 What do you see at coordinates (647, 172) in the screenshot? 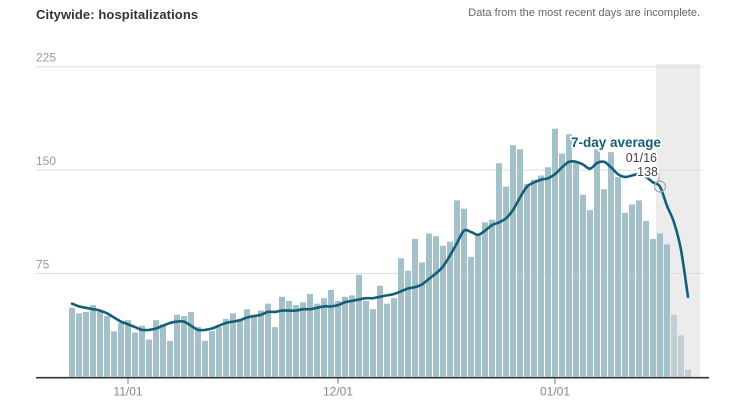
I see `annotation-value-label: 138` at bounding box center [647, 172].